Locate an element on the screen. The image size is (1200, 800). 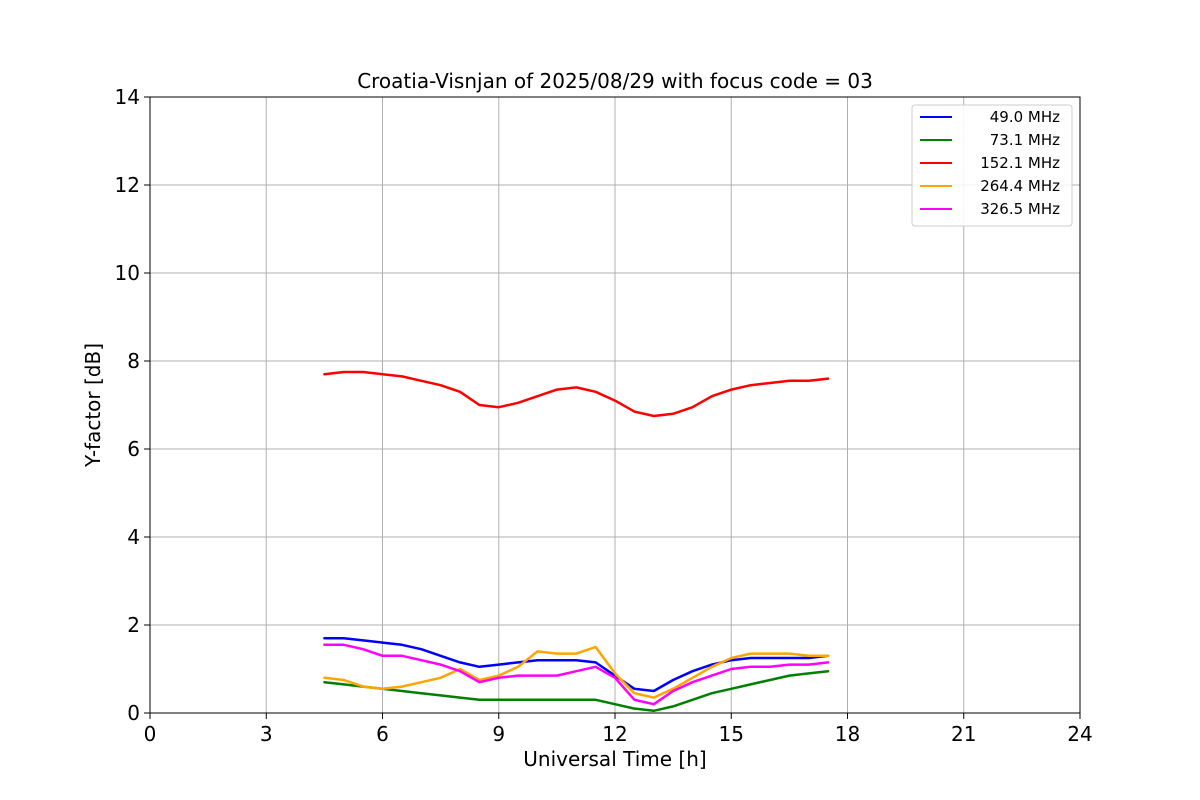
y-tick-label: 0 is located at coordinates (133, 713).